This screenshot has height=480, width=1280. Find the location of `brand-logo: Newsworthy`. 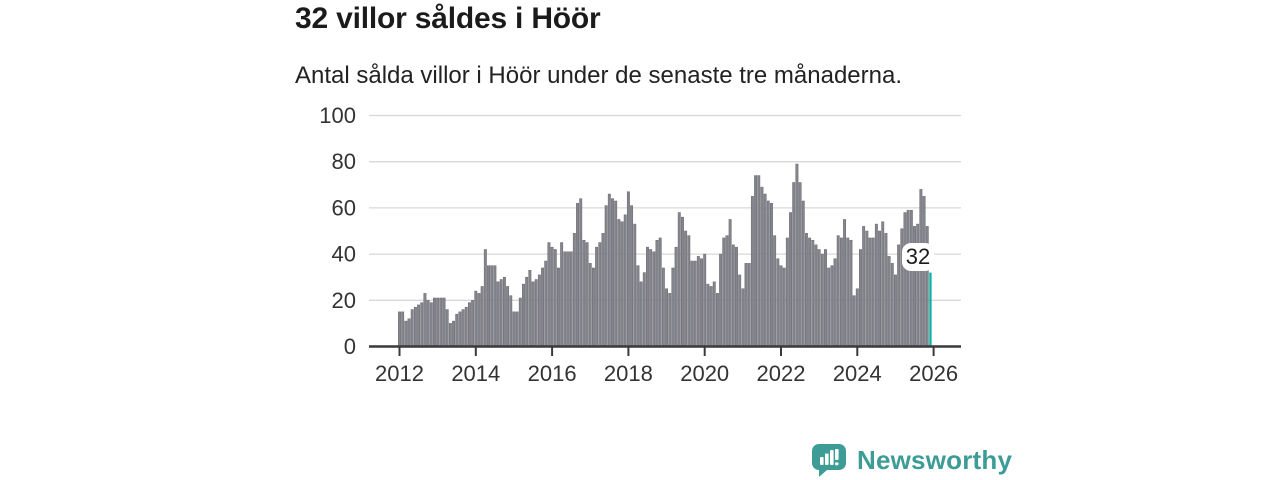

brand-logo: Newsworthy is located at coordinates (912, 460).